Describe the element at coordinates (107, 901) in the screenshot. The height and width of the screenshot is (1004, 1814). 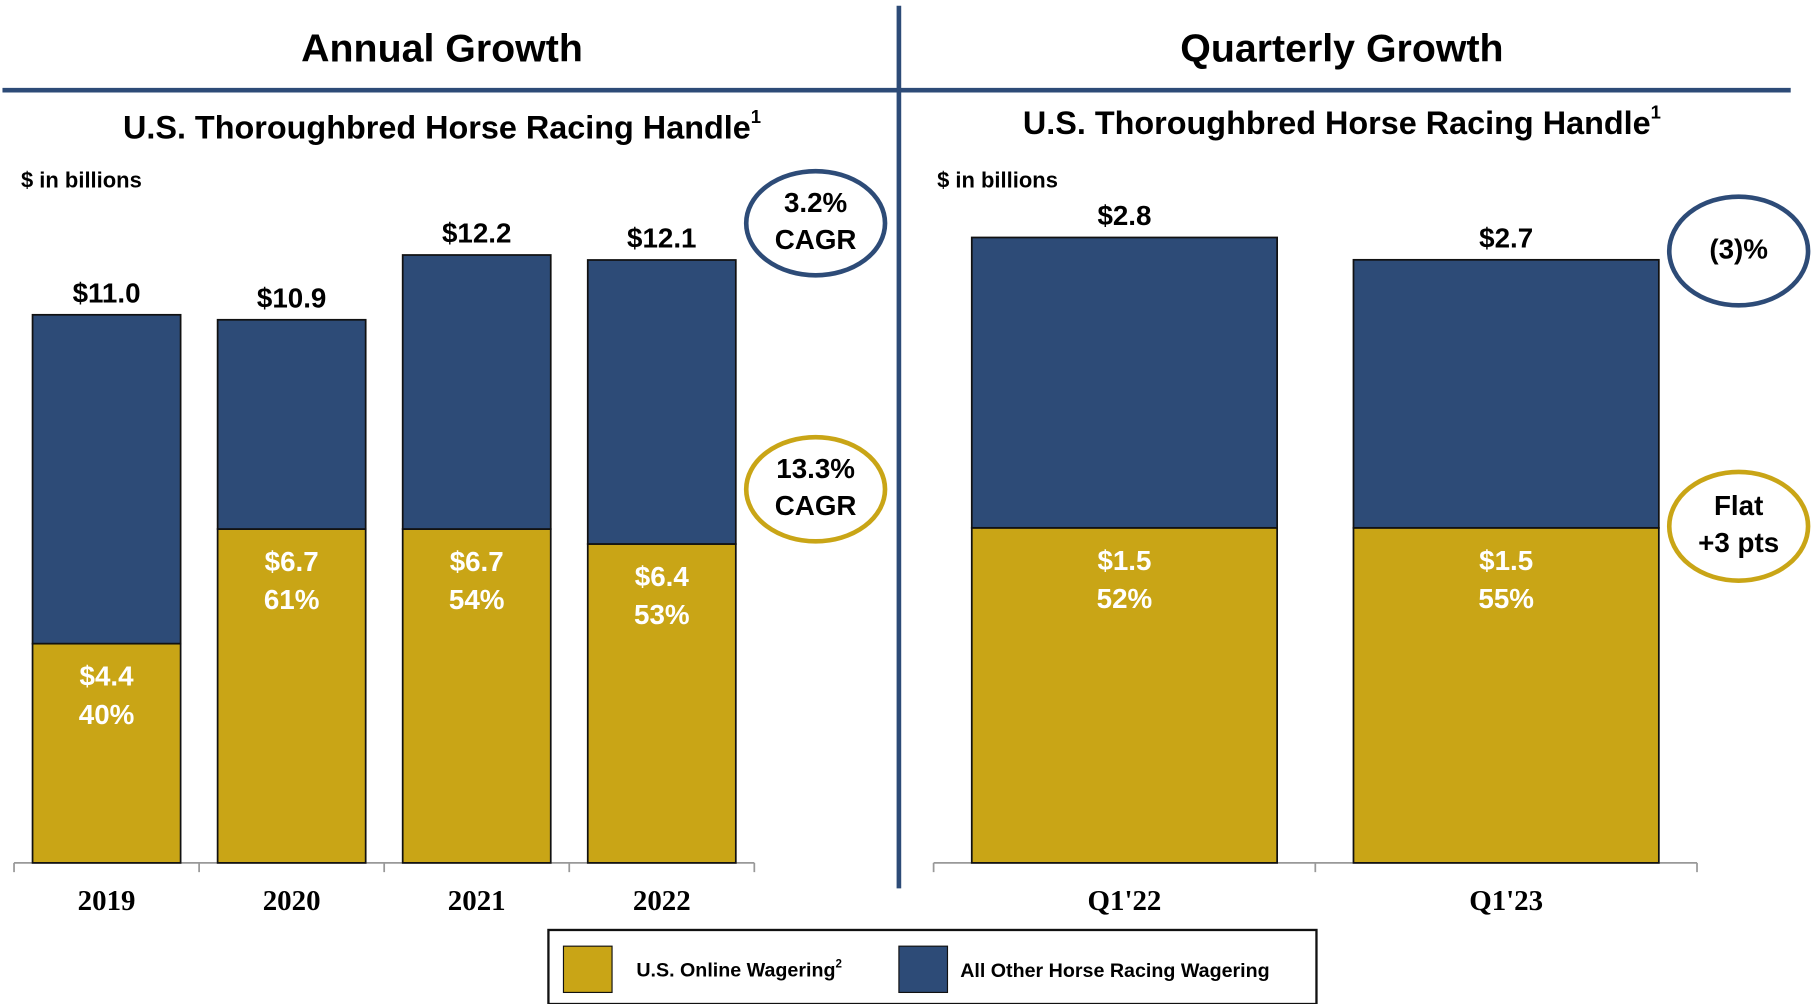
I see `x-tick-label: 2019` at that location.